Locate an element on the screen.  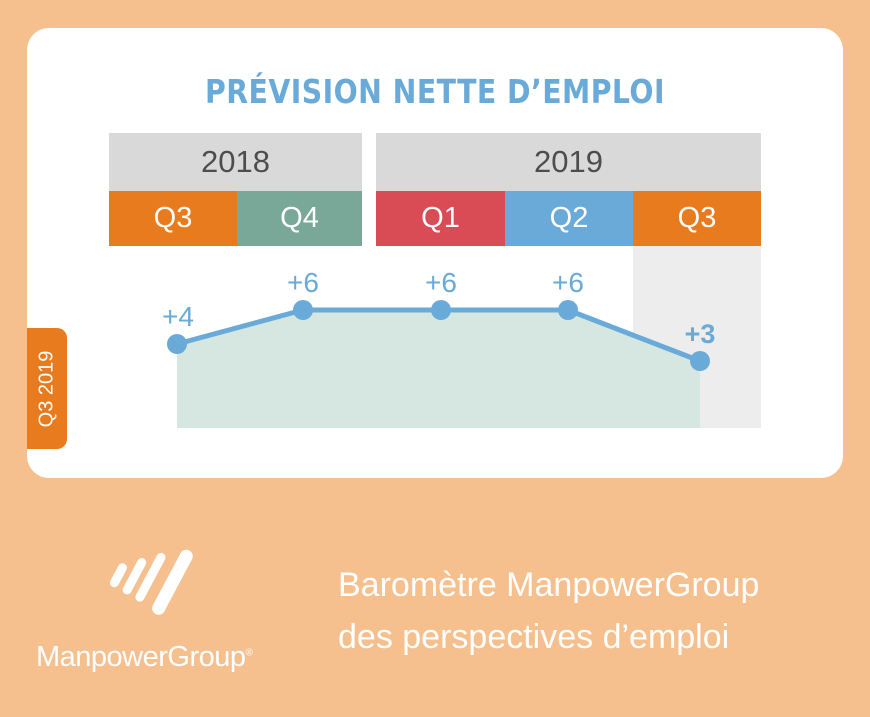
brand-name-text: ManpowerGroup is located at coordinates (141, 657).